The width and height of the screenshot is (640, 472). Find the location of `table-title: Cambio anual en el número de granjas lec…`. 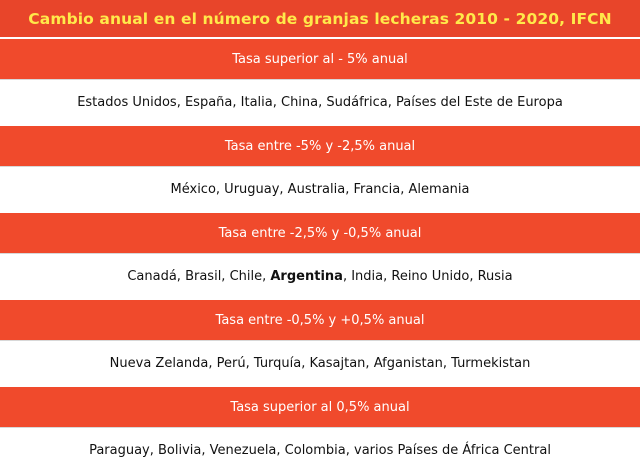

table-title: Cambio anual en el número de granjas lec… is located at coordinates (320, 18).